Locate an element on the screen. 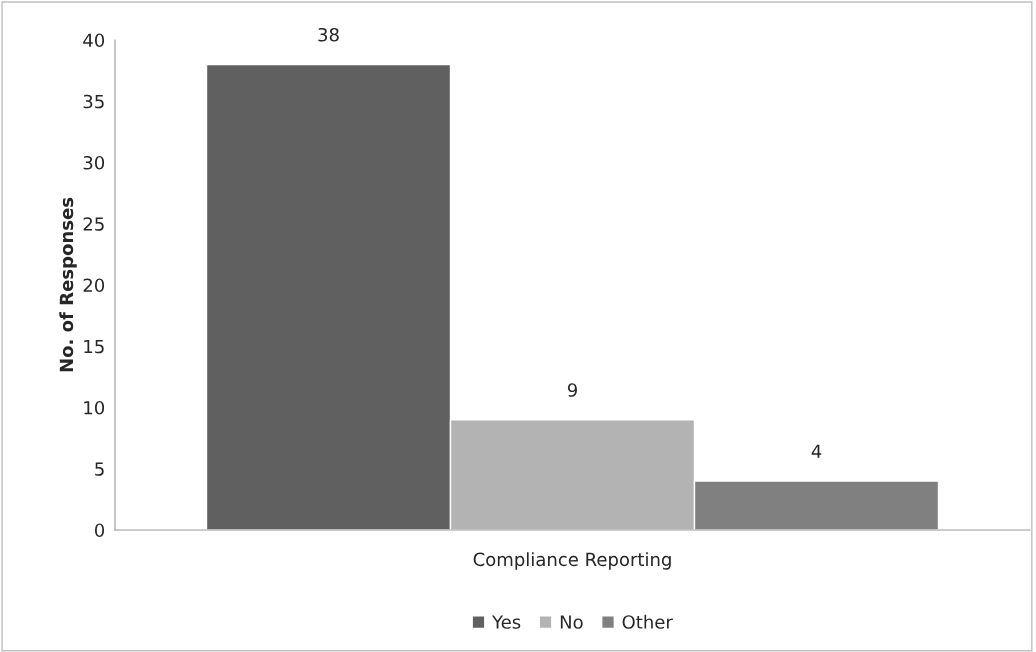 Image resolution: width=1036 pixels, height=652 pixels. legend-label: Other is located at coordinates (647, 621).